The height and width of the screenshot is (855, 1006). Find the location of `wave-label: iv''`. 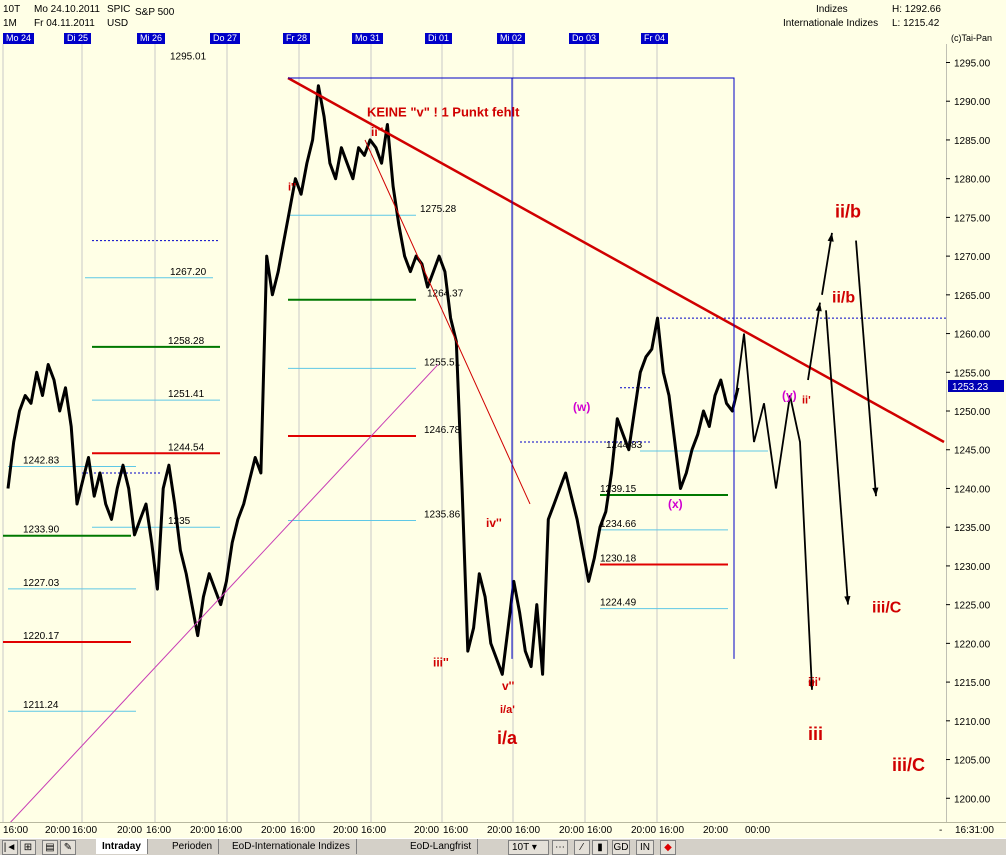

wave-label: iv'' is located at coordinates (494, 523).